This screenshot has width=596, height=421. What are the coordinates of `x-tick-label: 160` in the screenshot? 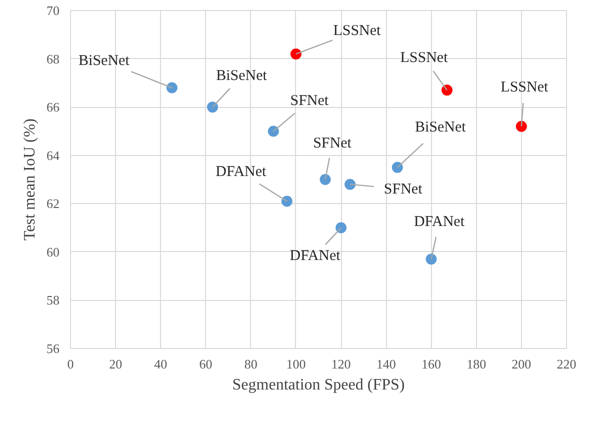 It's located at (431, 364).